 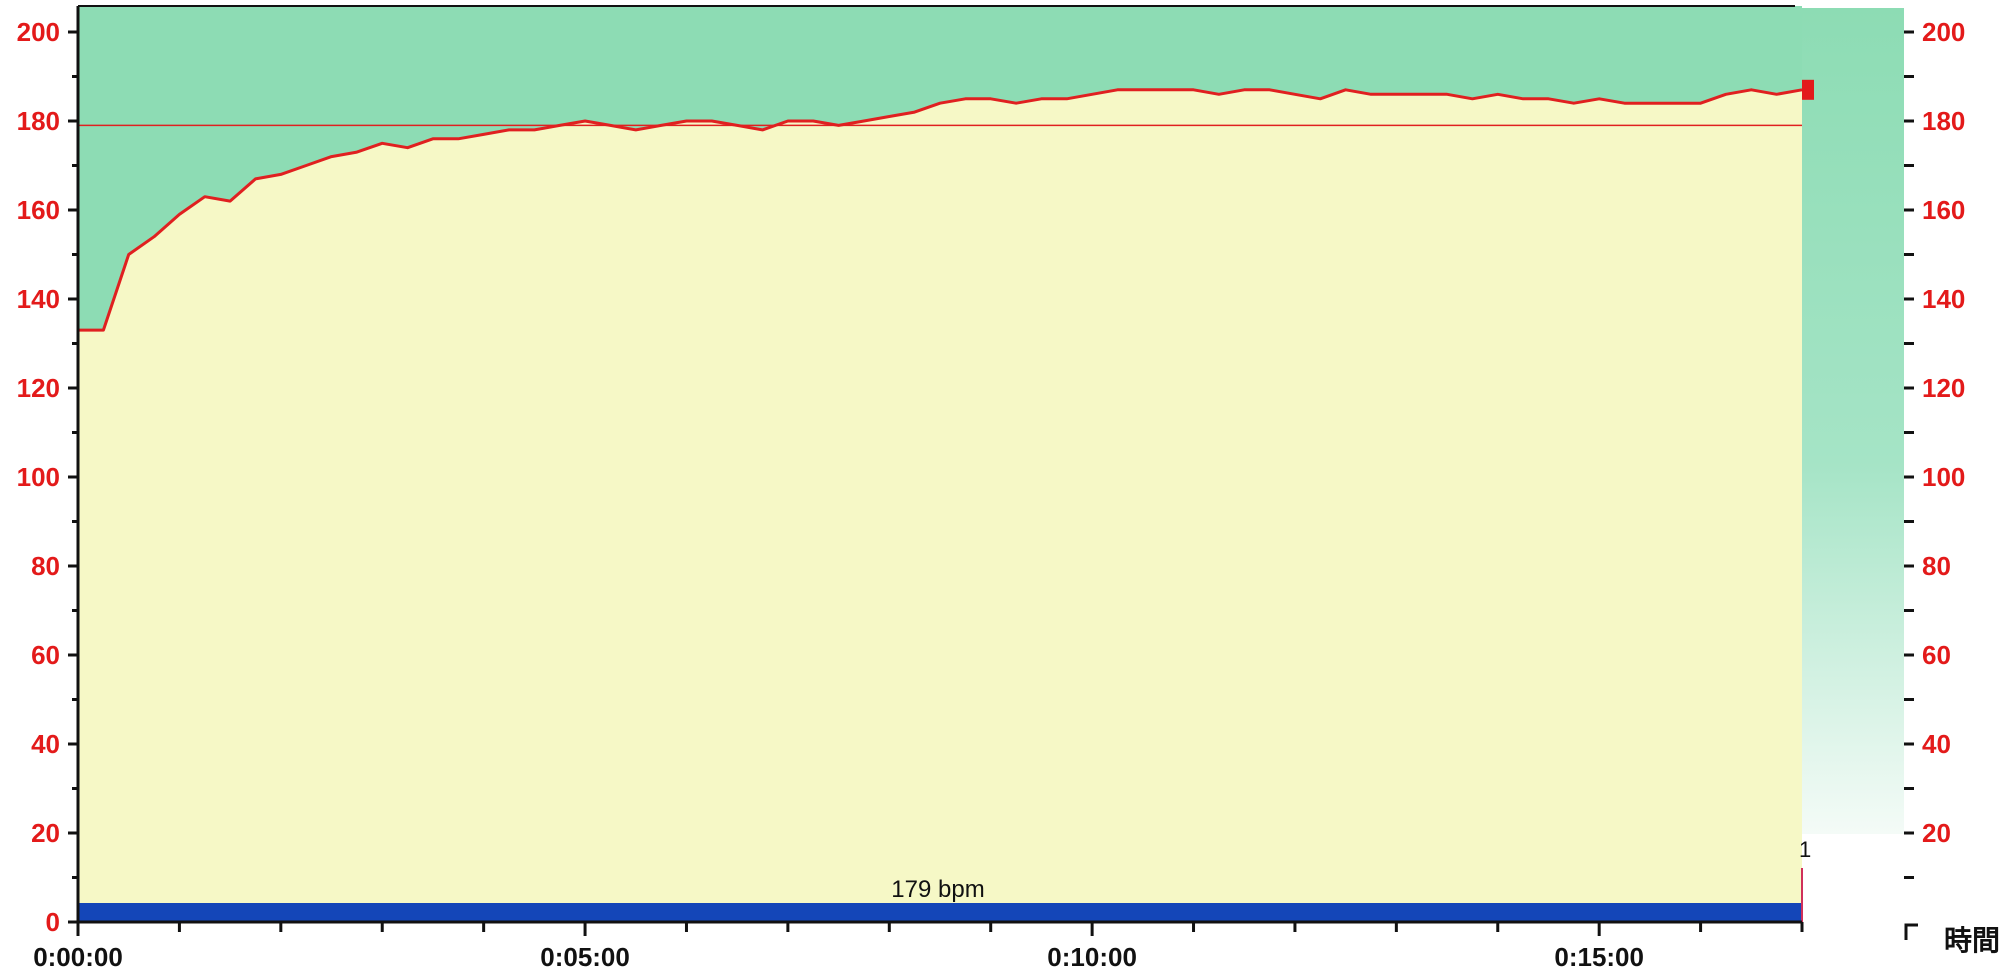 What do you see at coordinates (53, 922) in the screenshot?
I see `left-tick-label: 0` at bounding box center [53, 922].